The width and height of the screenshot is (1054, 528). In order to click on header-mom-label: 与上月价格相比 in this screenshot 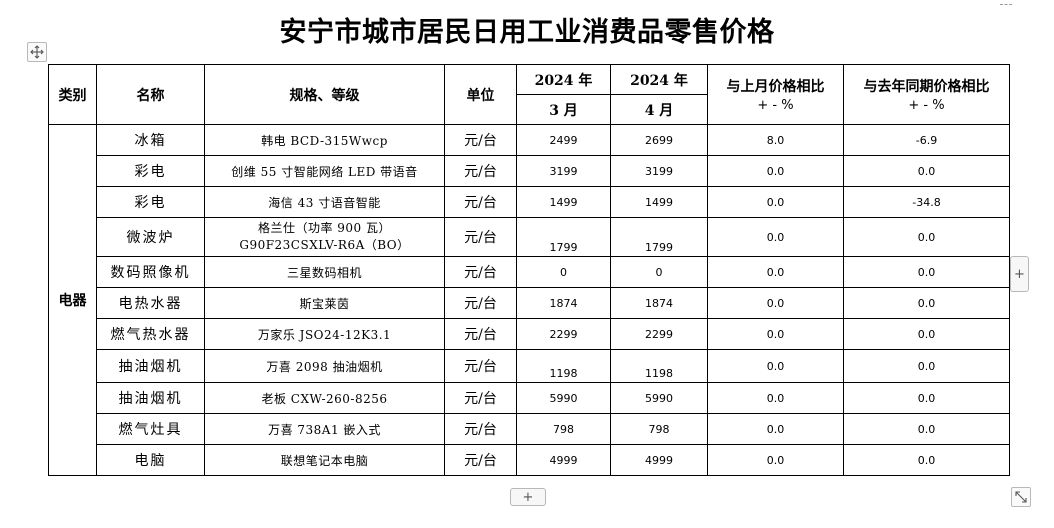, I will do `click(775, 87)`.